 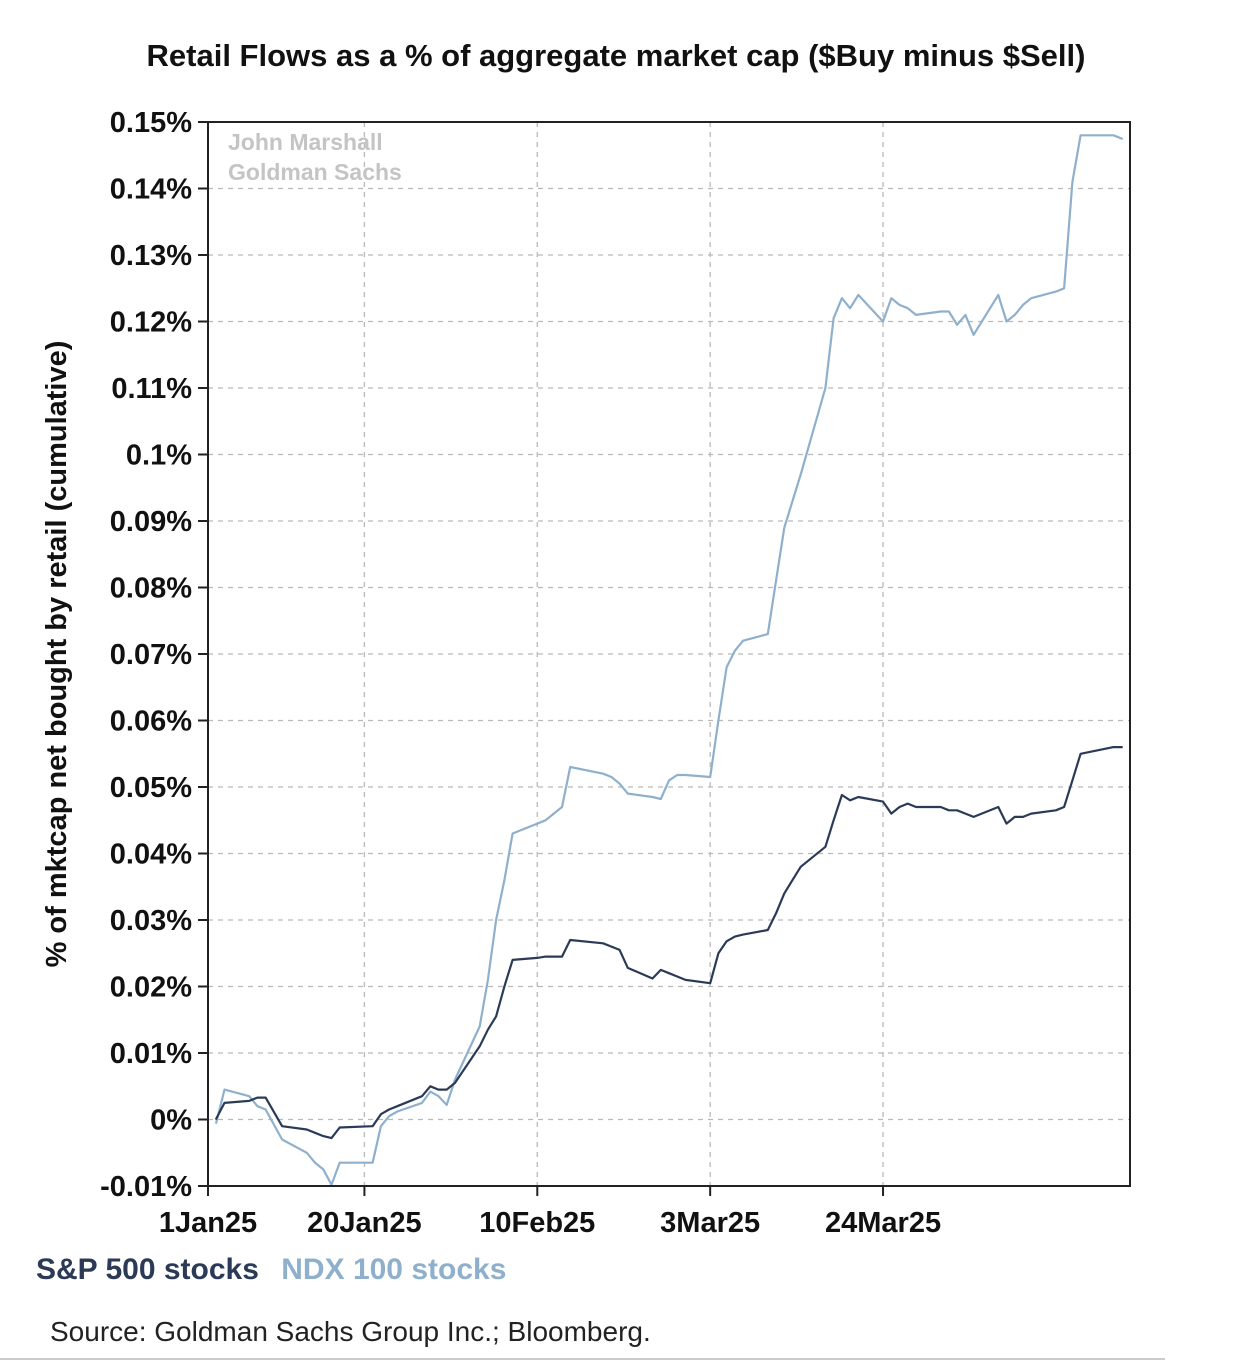 What do you see at coordinates (151, 123) in the screenshot?
I see `y-tick-label: 0.15%` at bounding box center [151, 123].